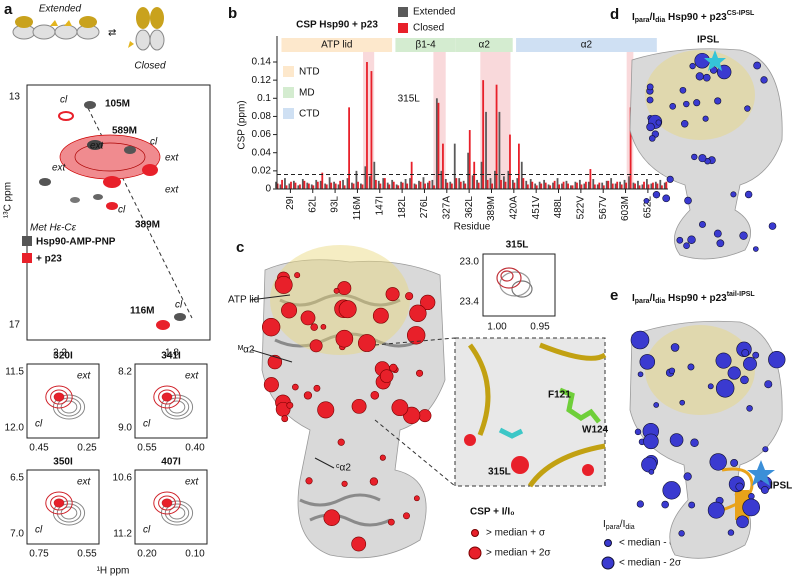 This screenshot has height=579, width=798. Describe the element at coordinates (262, 80) in the screenshot. I see `y-tick-label: 0.12` at that location.